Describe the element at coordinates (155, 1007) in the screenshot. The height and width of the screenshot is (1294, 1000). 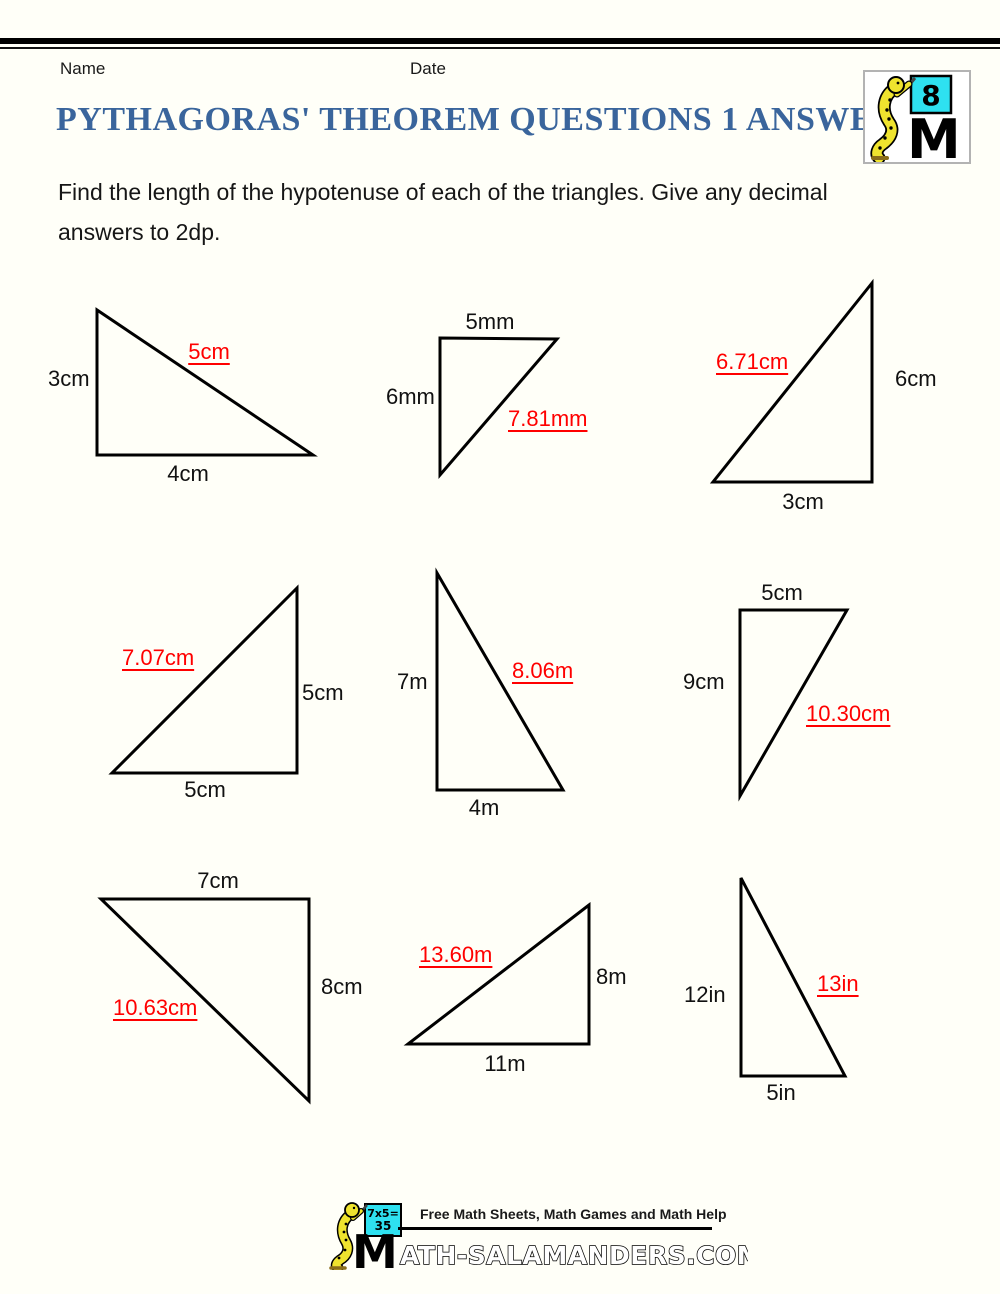
I see `triangle-7-answer-label: 10.63cm` at that location.